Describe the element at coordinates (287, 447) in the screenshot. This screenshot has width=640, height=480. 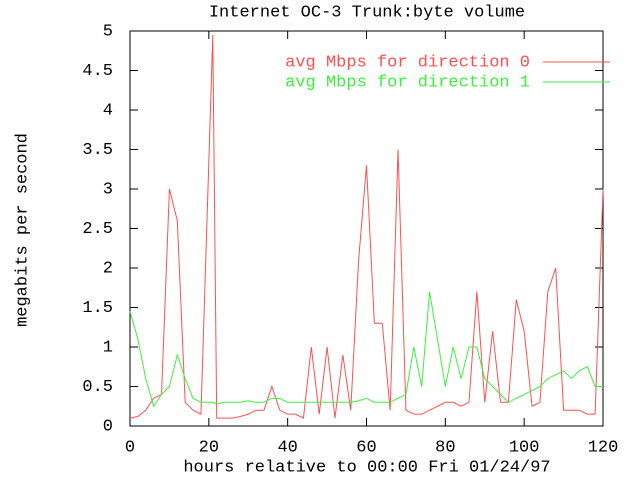
I see `x-tick-label: 40` at that location.